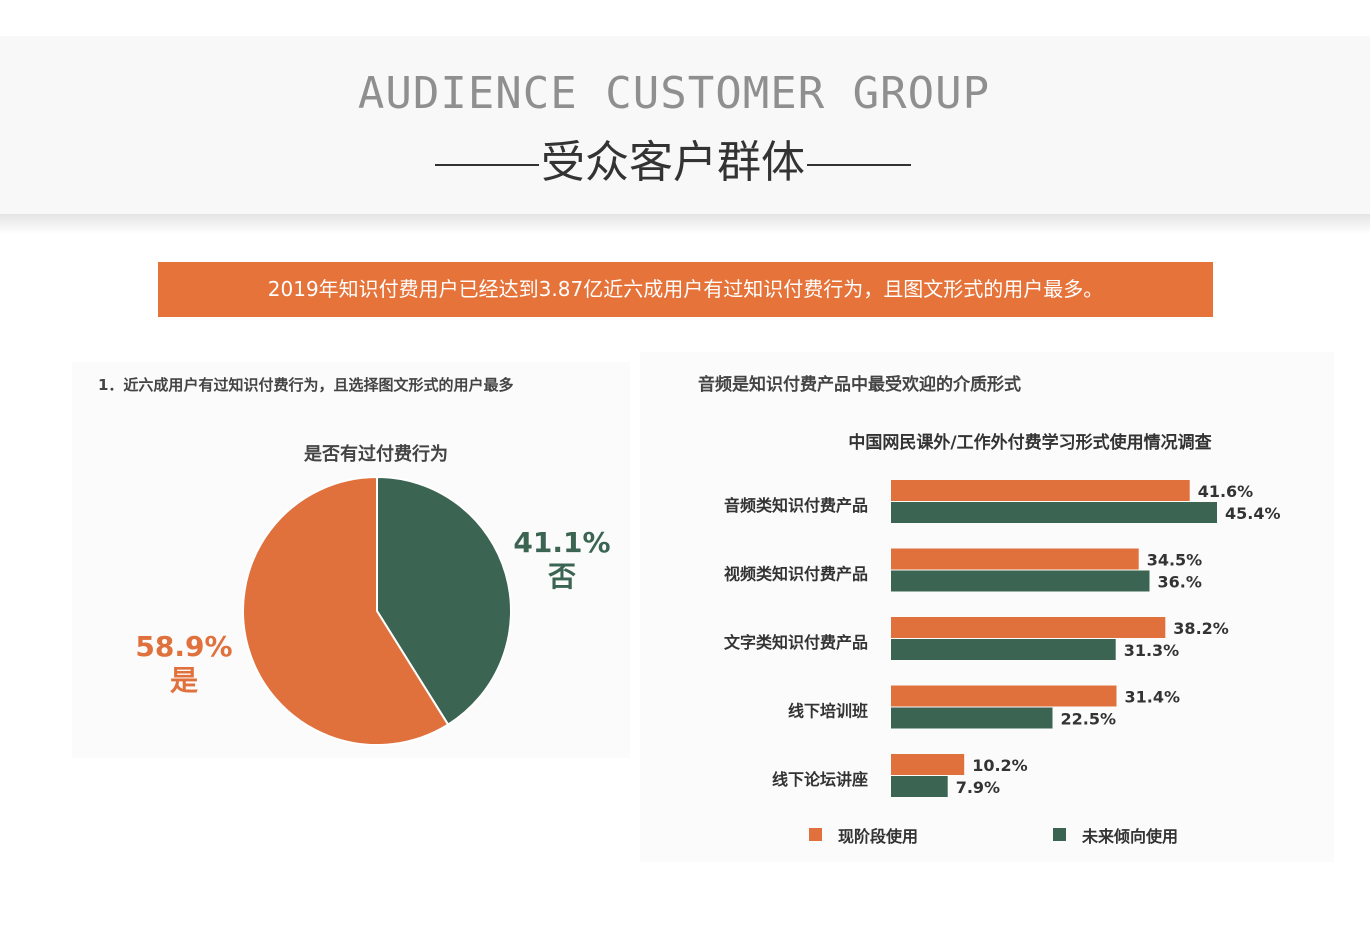  Describe the element at coordinates (1175, 560) in the screenshot. I see `bar-value-label: 34.5%` at that location.